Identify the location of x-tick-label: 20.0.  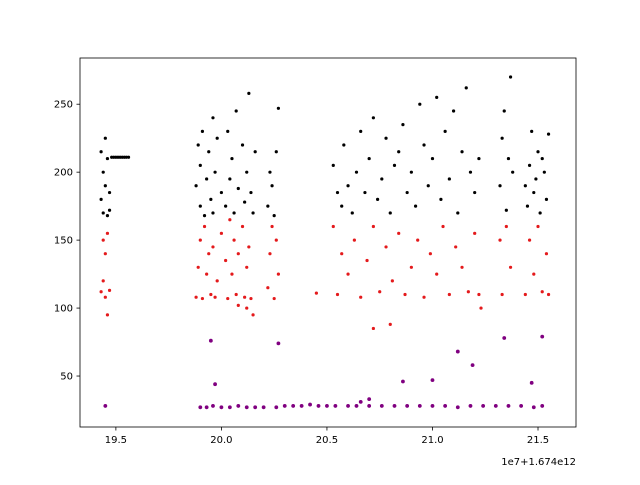
(221, 440).